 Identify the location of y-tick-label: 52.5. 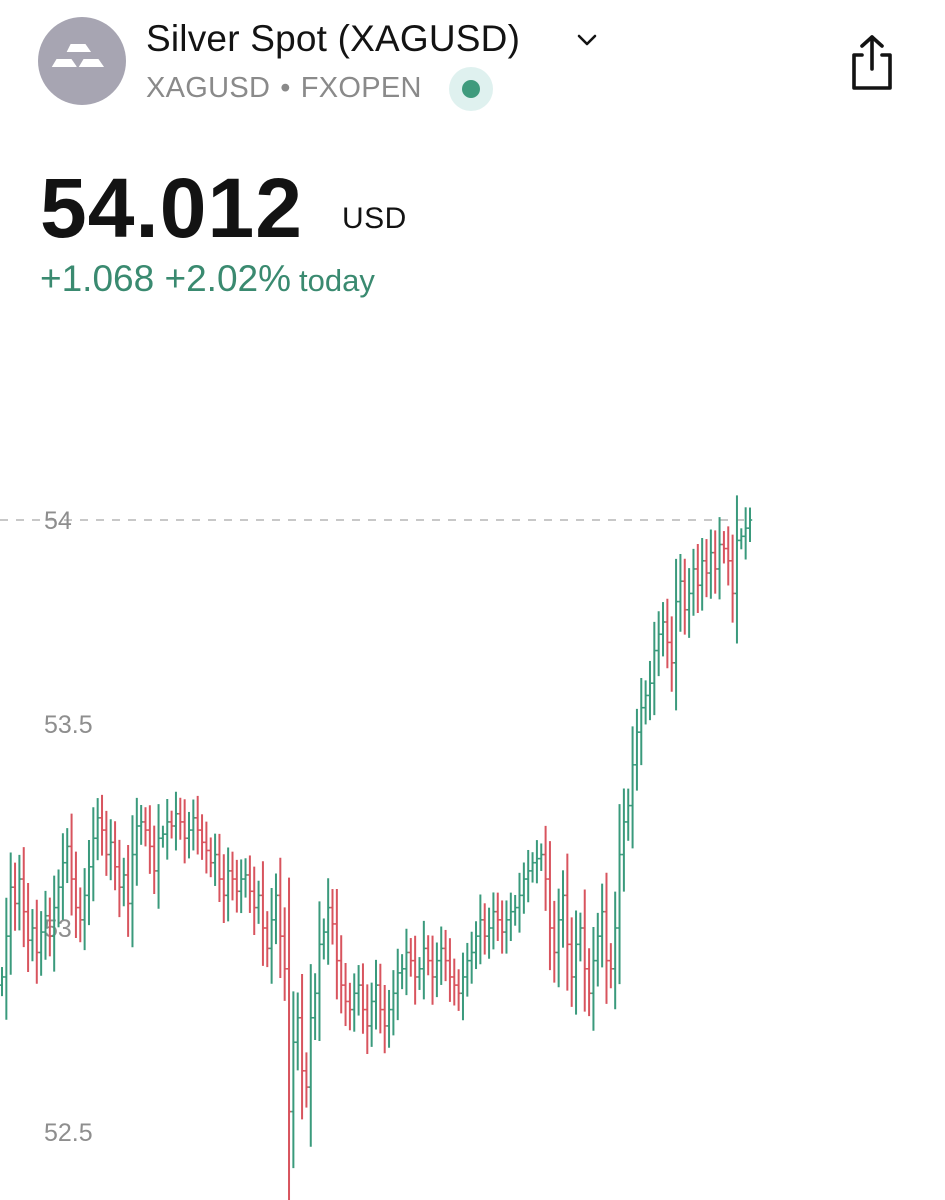
(68, 1133).